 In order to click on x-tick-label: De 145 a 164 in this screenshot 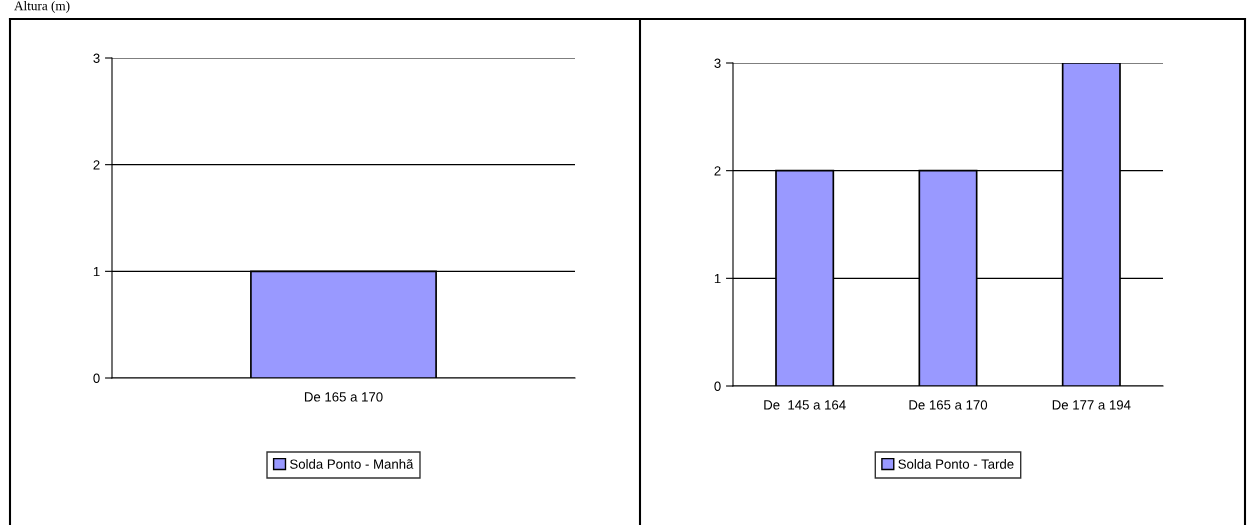, I will do `click(805, 405)`.